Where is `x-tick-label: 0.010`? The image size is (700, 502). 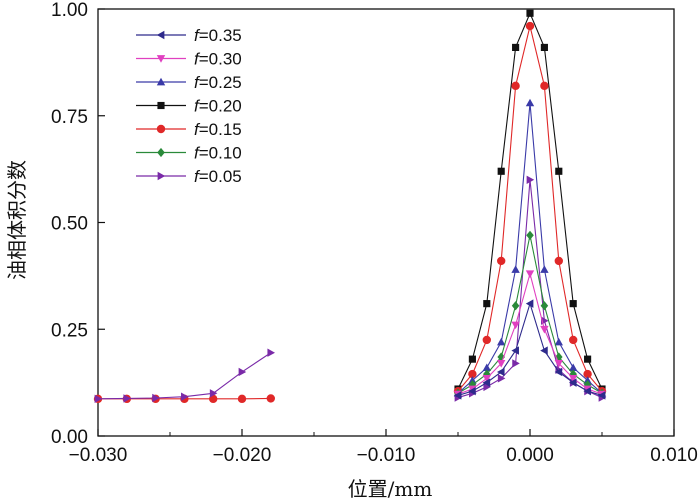
x-tick-label: 0.010 is located at coordinates (674, 455).